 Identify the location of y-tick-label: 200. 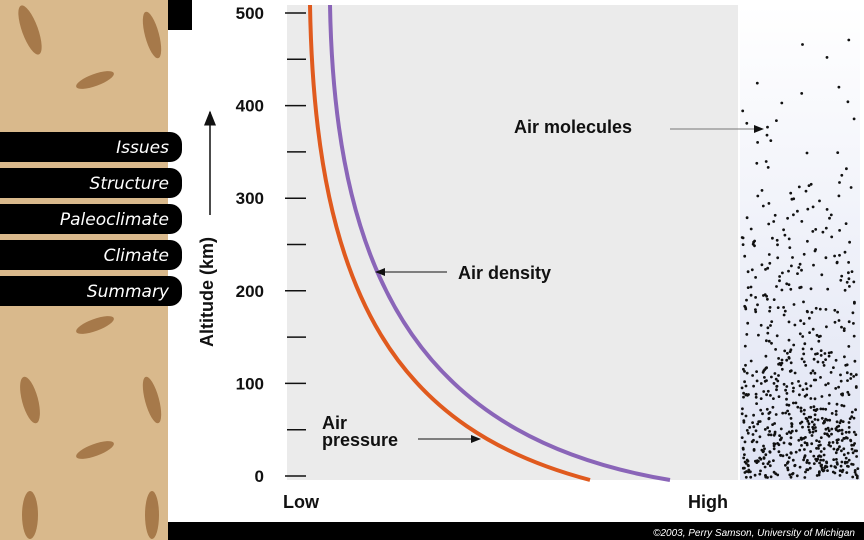
(250, 291).